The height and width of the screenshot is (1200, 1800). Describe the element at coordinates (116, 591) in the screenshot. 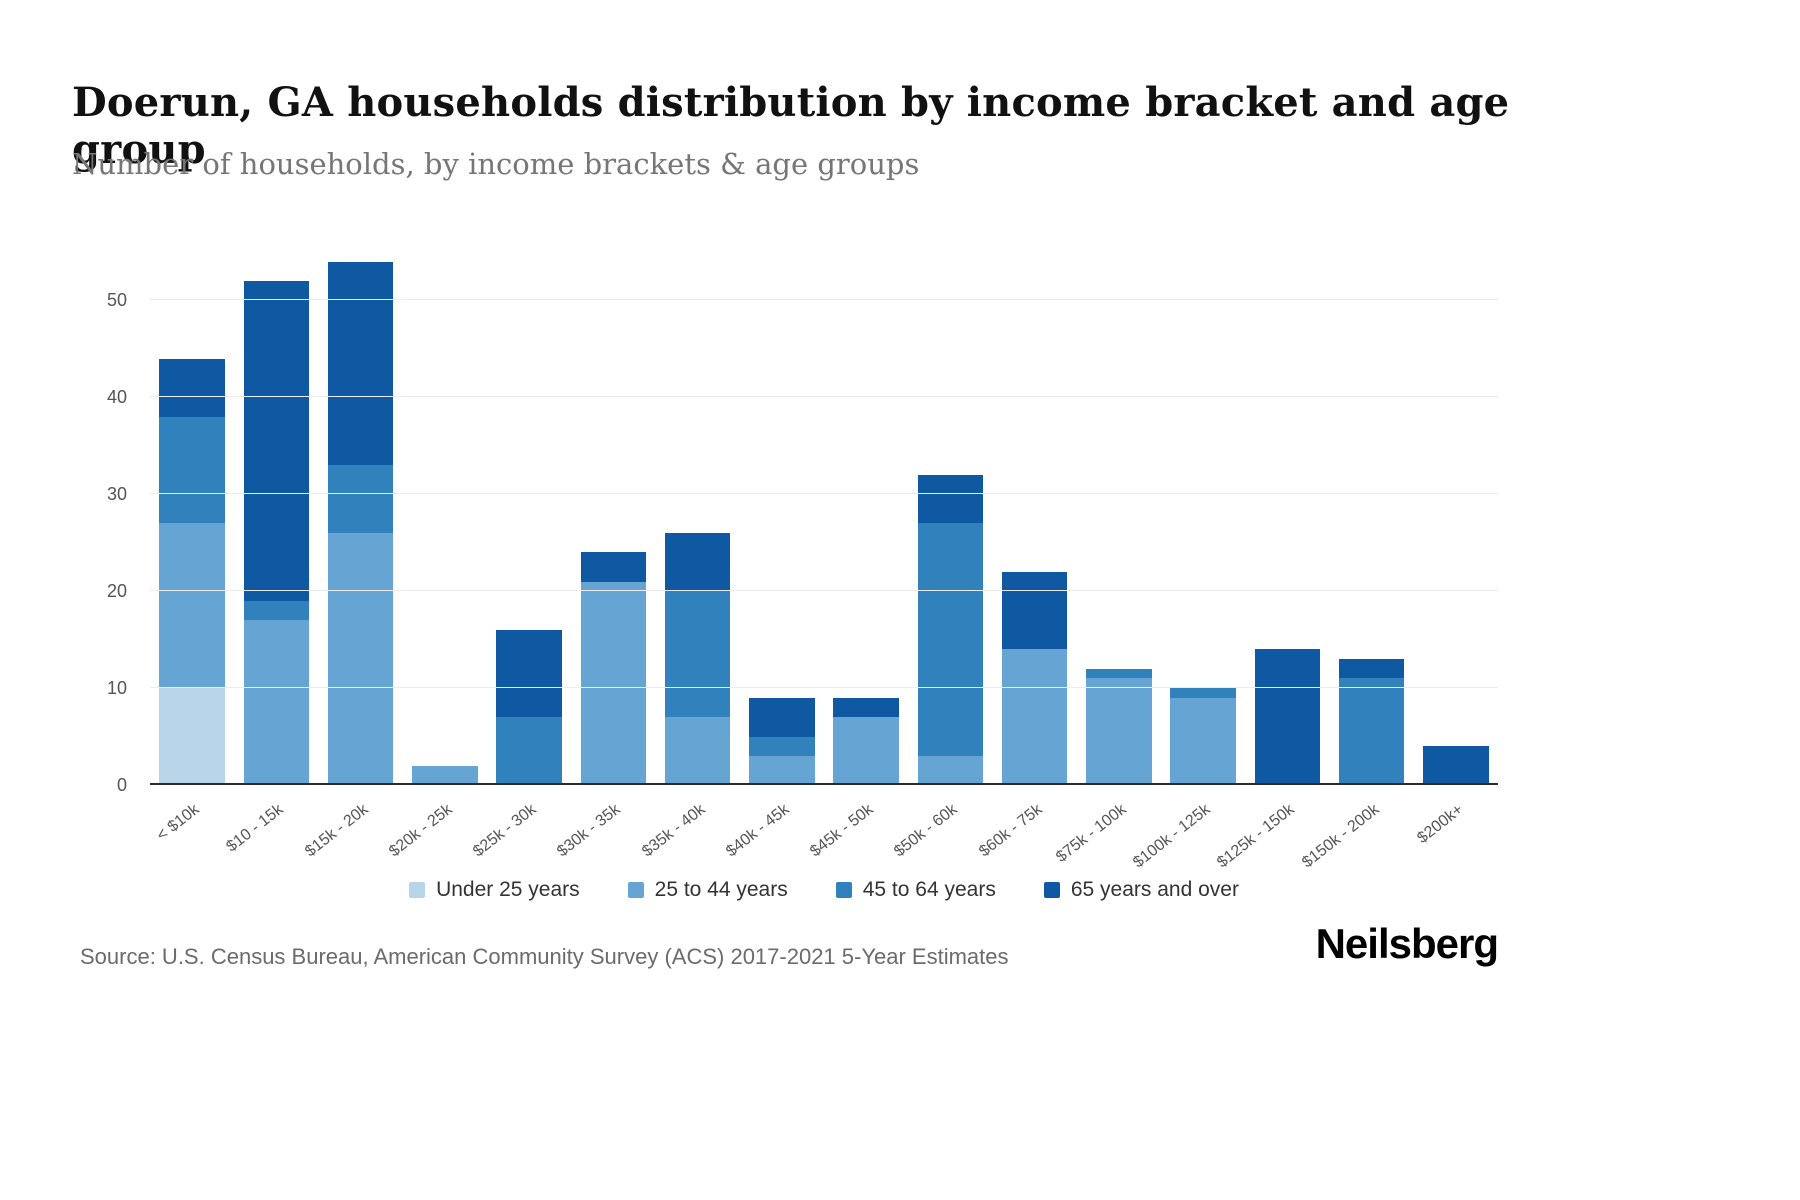

I see `y-tick-label: 20` at that location.